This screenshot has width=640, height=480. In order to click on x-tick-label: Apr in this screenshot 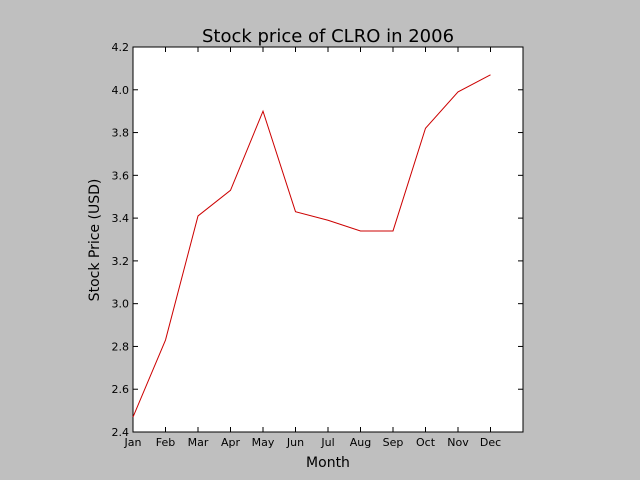, I will do `click(231, 442)`.